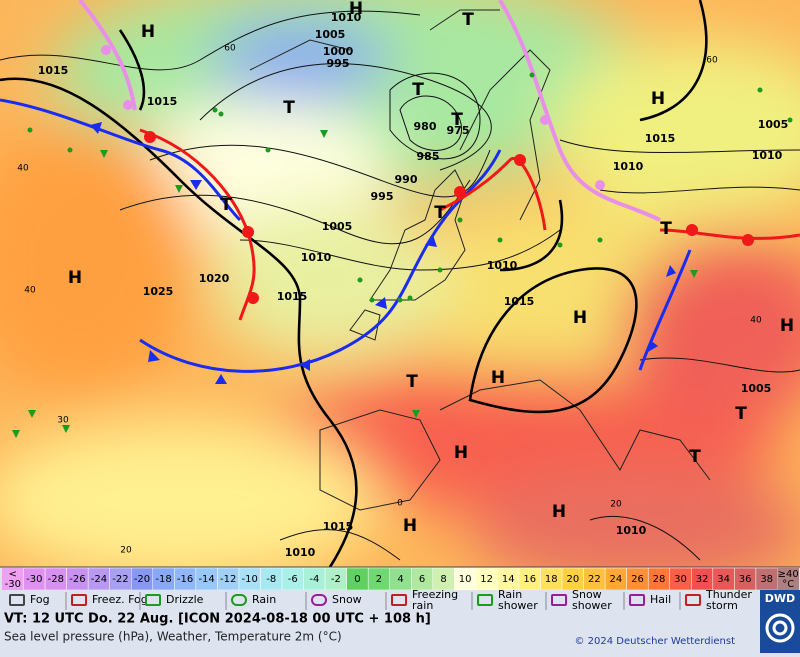 This screenshot has width=800, height=657. I want to click on weather-label: Thunder storm, so click(728, 600).